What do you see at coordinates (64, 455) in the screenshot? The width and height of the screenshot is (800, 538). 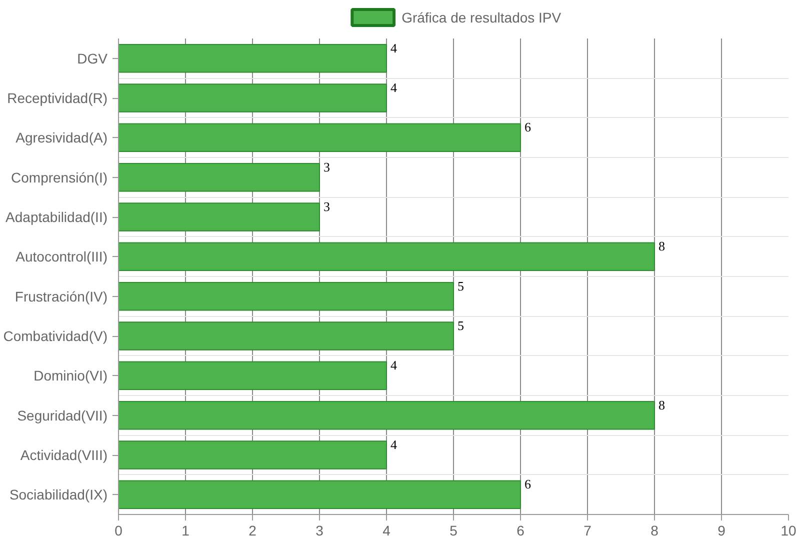 I see `y-tick-label: Actividad(VIII)` at bounding box center [64, 455].